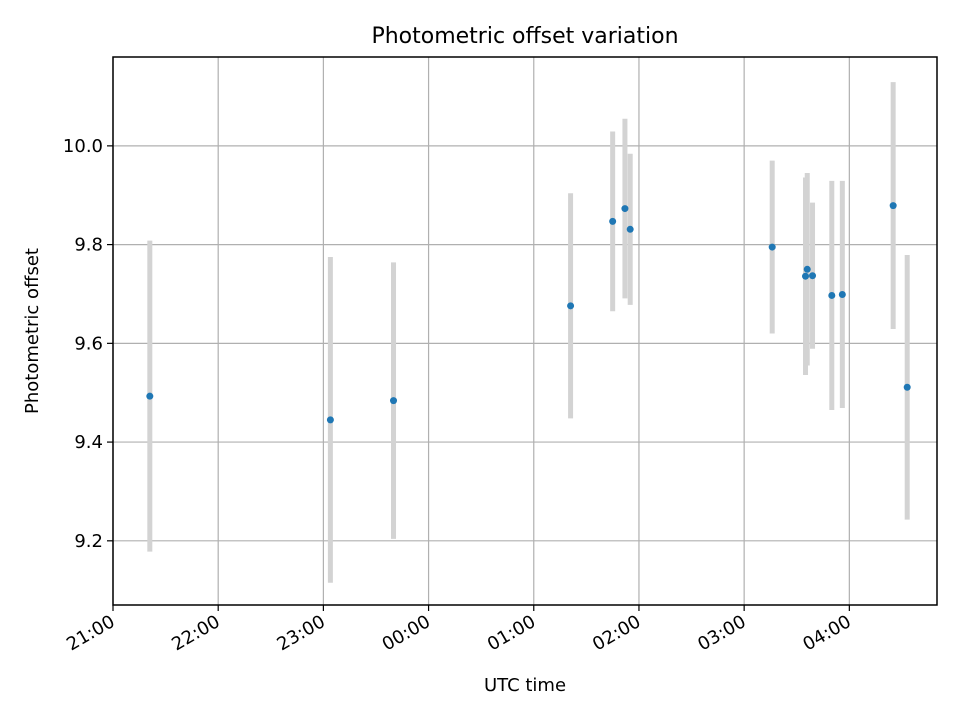 The height and width of the screenshot is (720, 960). I want to click on chart-title: Photometric offset variation, so click(524, 36).